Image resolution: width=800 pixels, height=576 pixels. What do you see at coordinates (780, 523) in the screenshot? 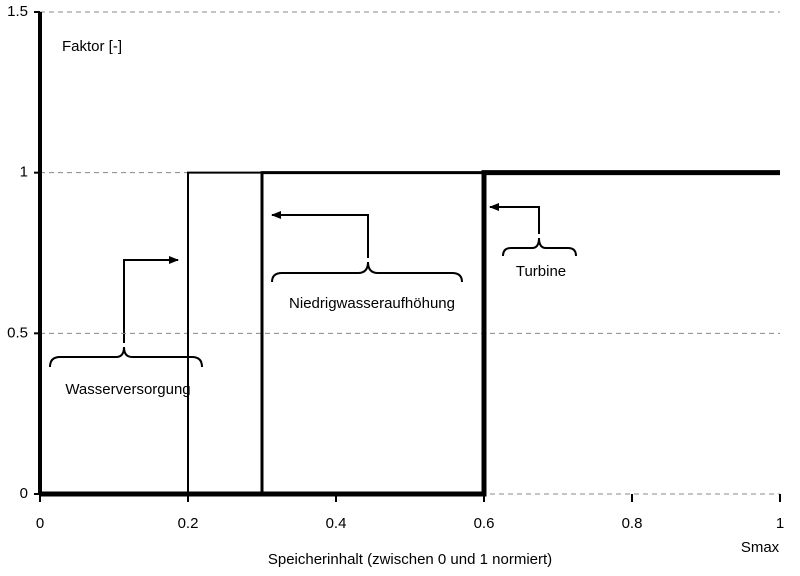
I see `x-tick-label: 1` at bounding box center [780, 523].